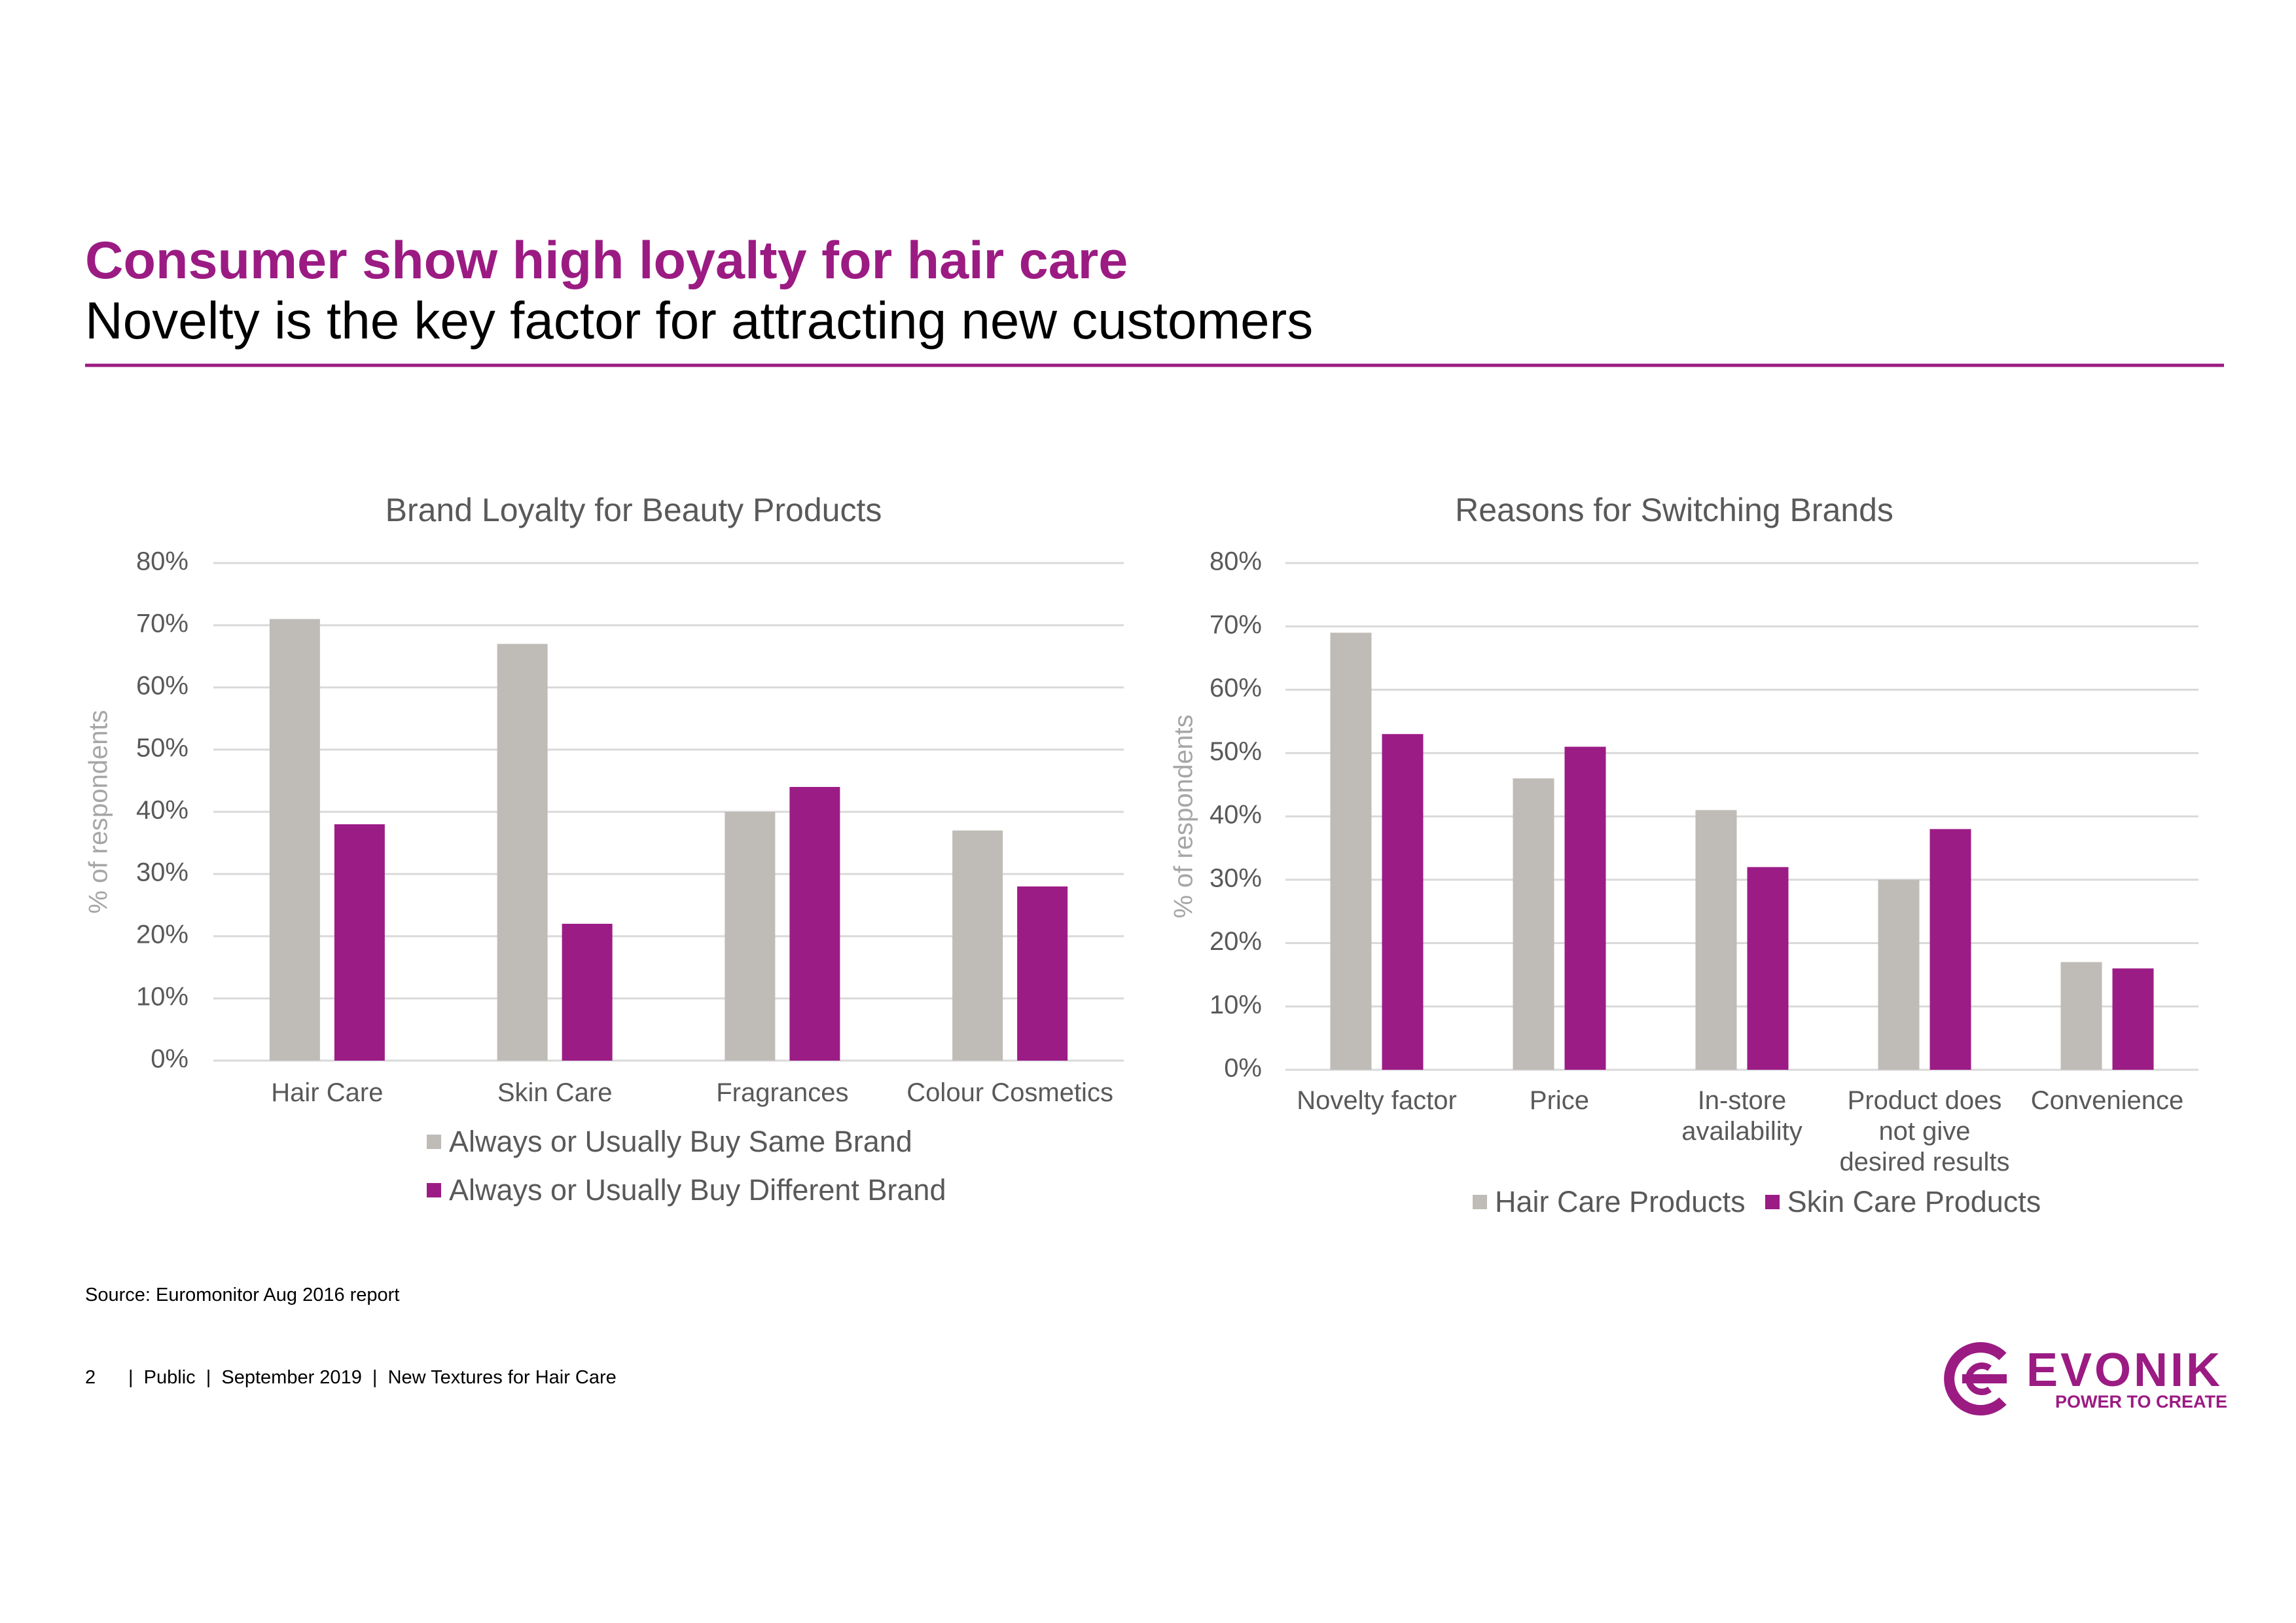  What do you see at coordinates (1914, 1201) in the screenshot?
I see `legend-label: Skin Care Products` at bounding box center [1914, 1201].